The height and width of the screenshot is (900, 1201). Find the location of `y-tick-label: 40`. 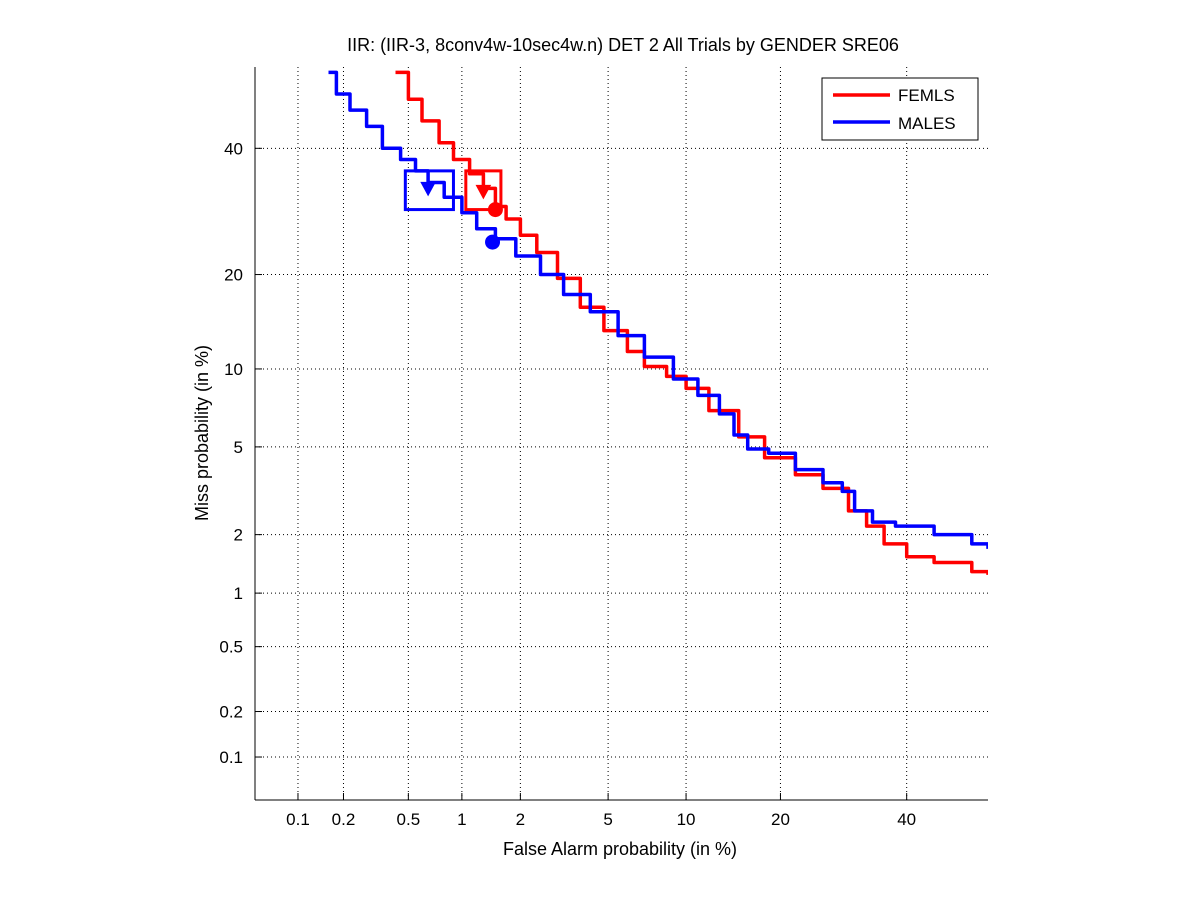

y-tick-label: 40 is located at coordinates (233, 148).